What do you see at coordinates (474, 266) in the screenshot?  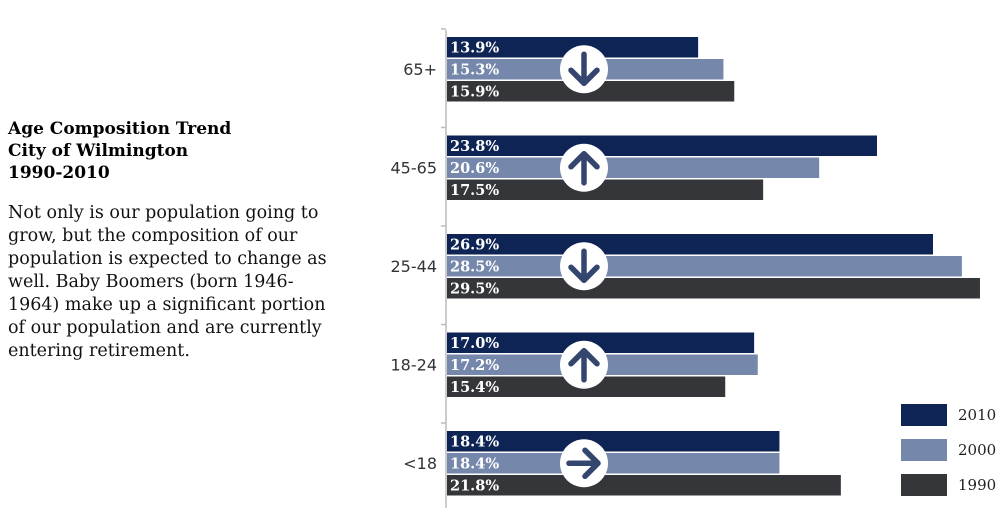 I see `bar-label-25-44-2000: 28.5%` at bounding box center [474, 266].